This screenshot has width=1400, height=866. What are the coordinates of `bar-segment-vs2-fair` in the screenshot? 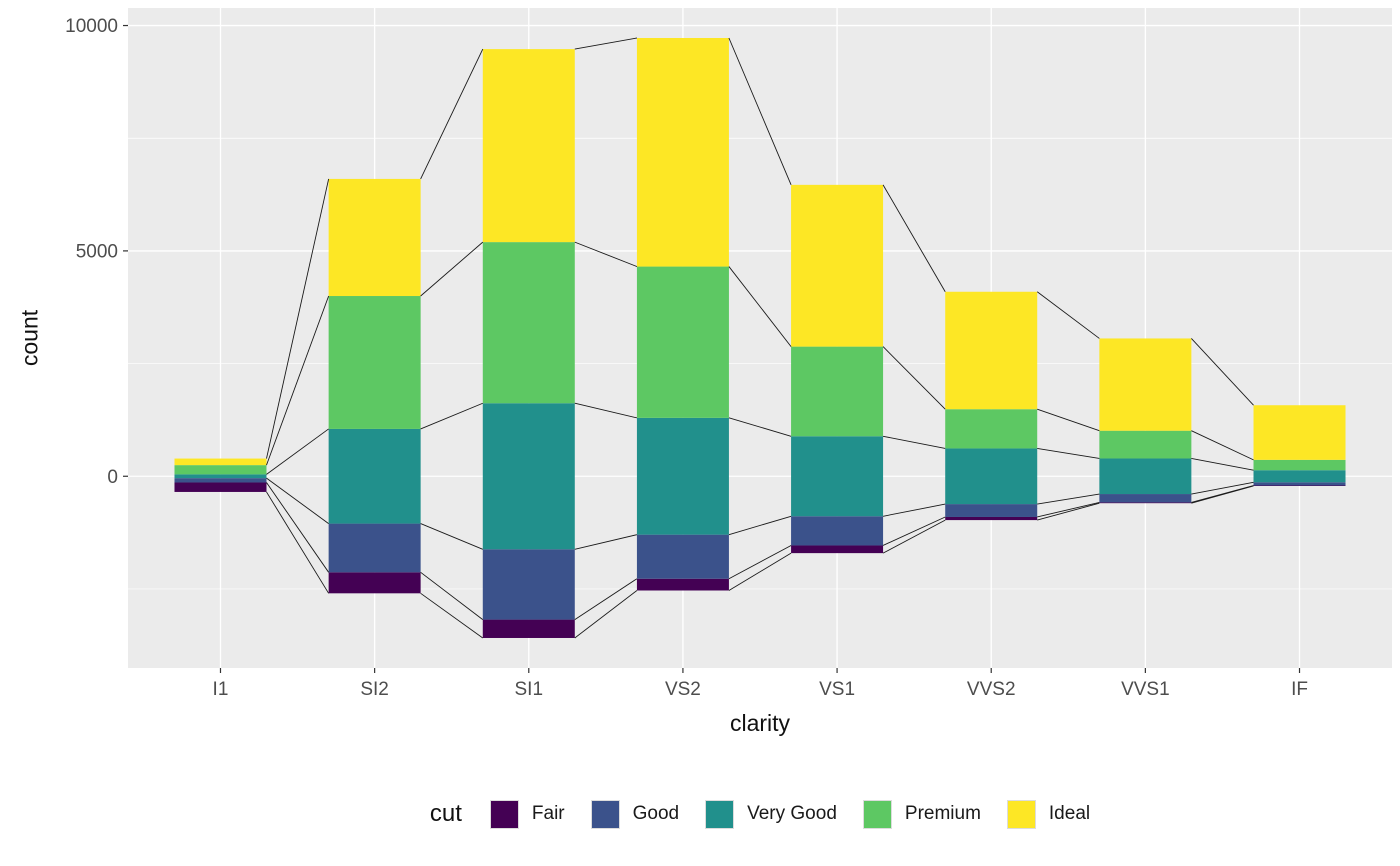 It's located at (682, 584).